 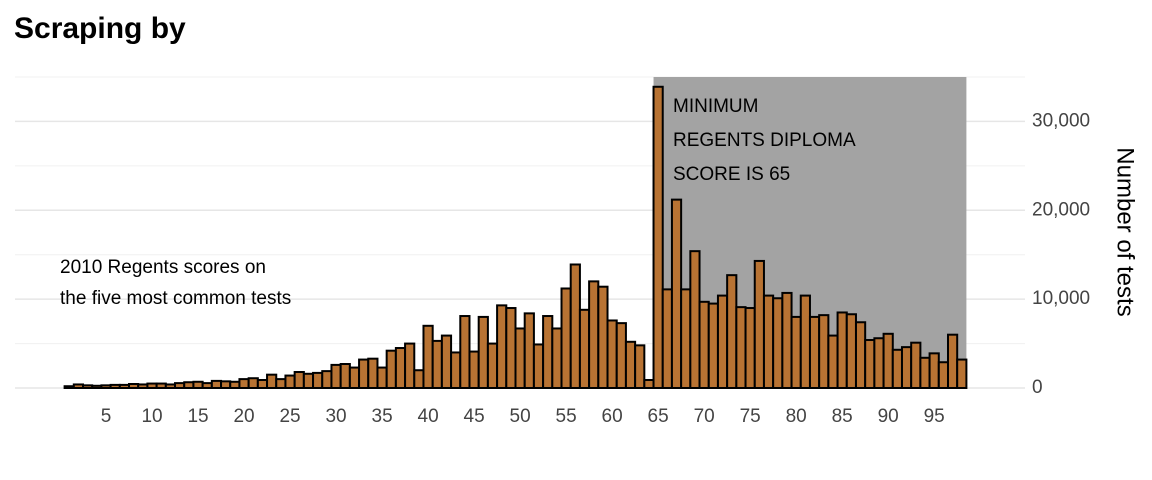 What do you see at coordinates (335, 416) in the screenshot?
I see `x-tick-label: 30` at bounding box center [335, 416].